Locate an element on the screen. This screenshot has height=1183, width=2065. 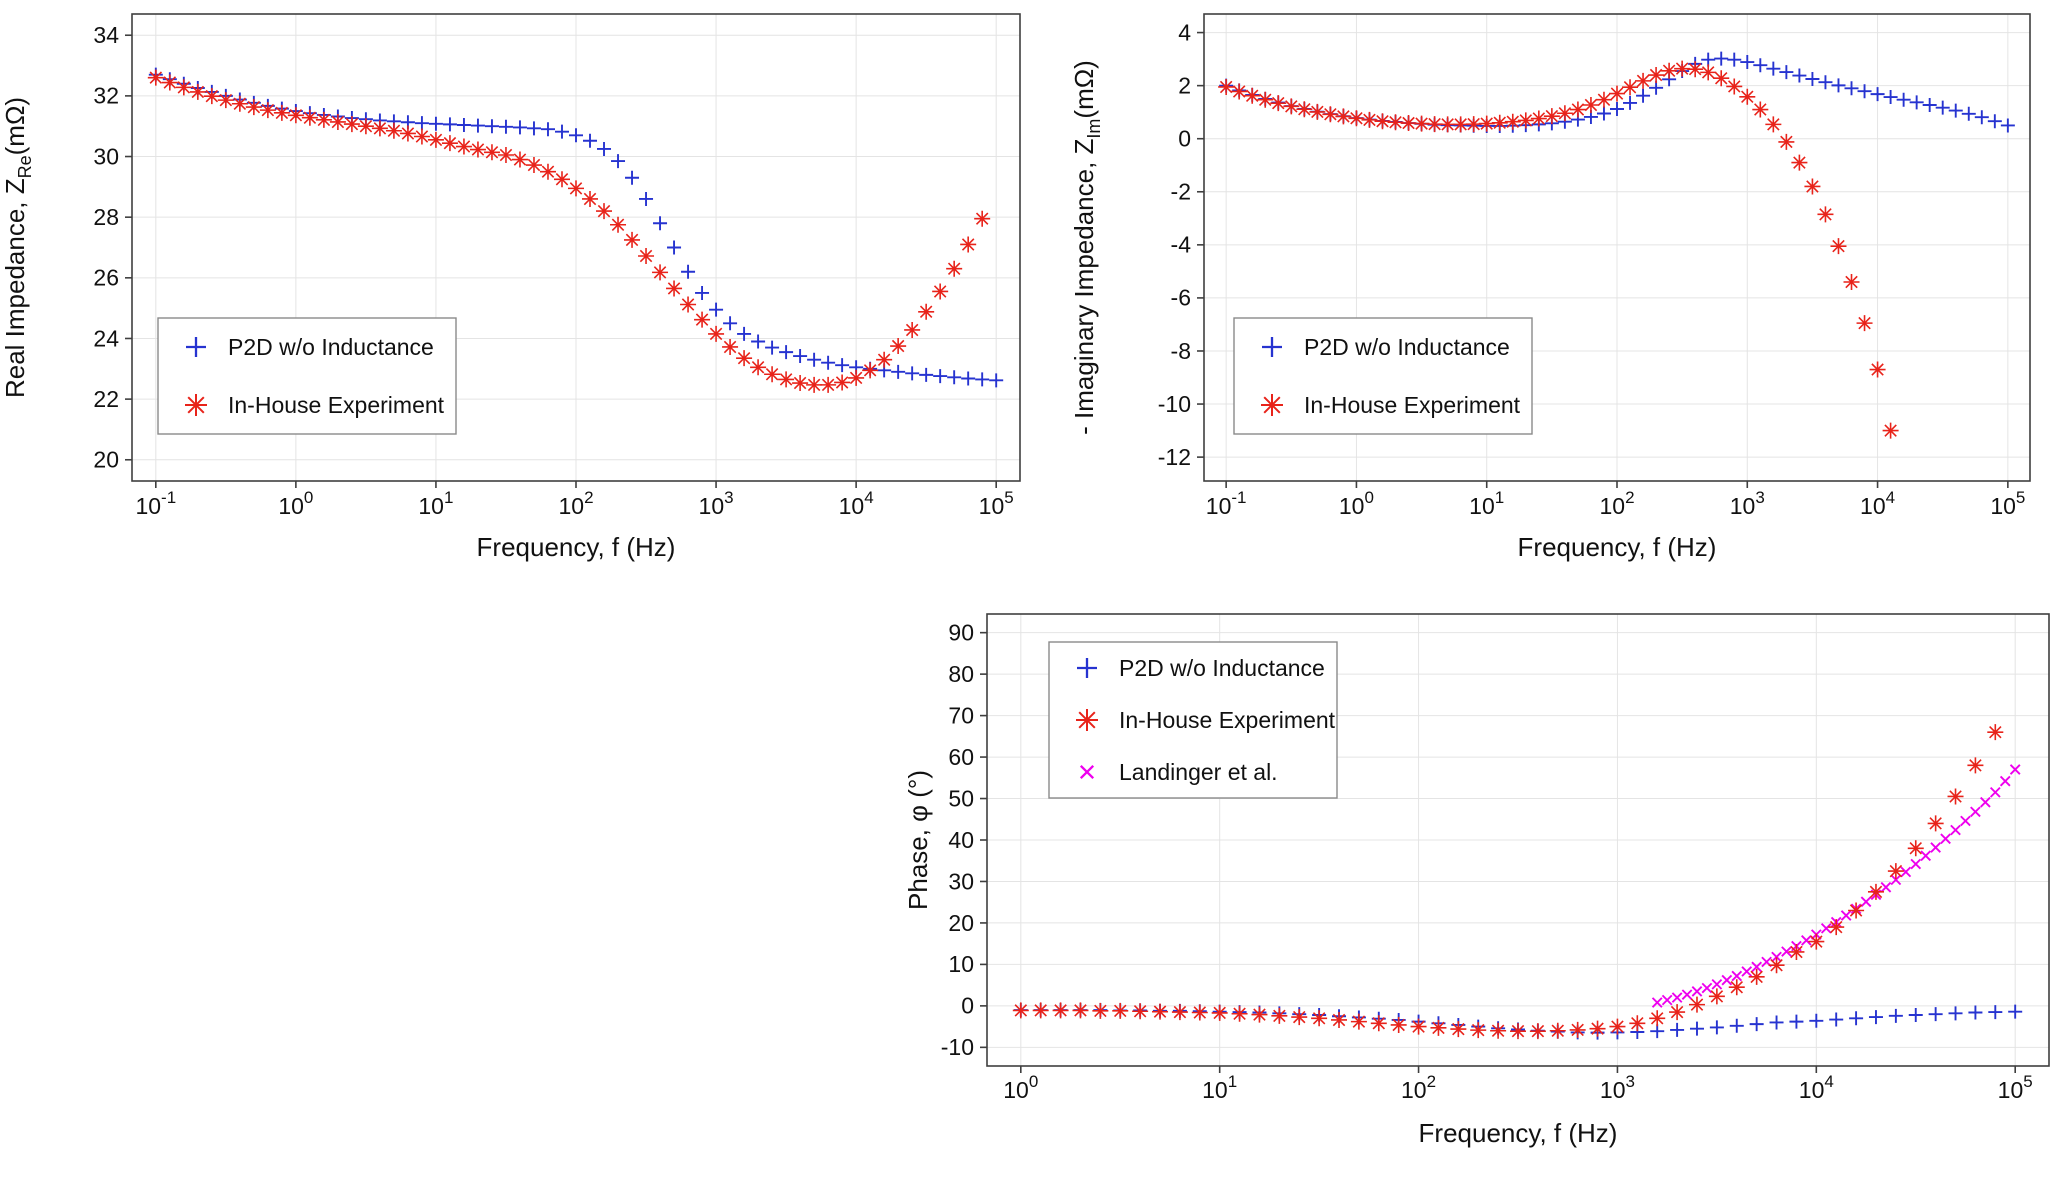
svg-text: 34 is located at coordinates (106, 35).